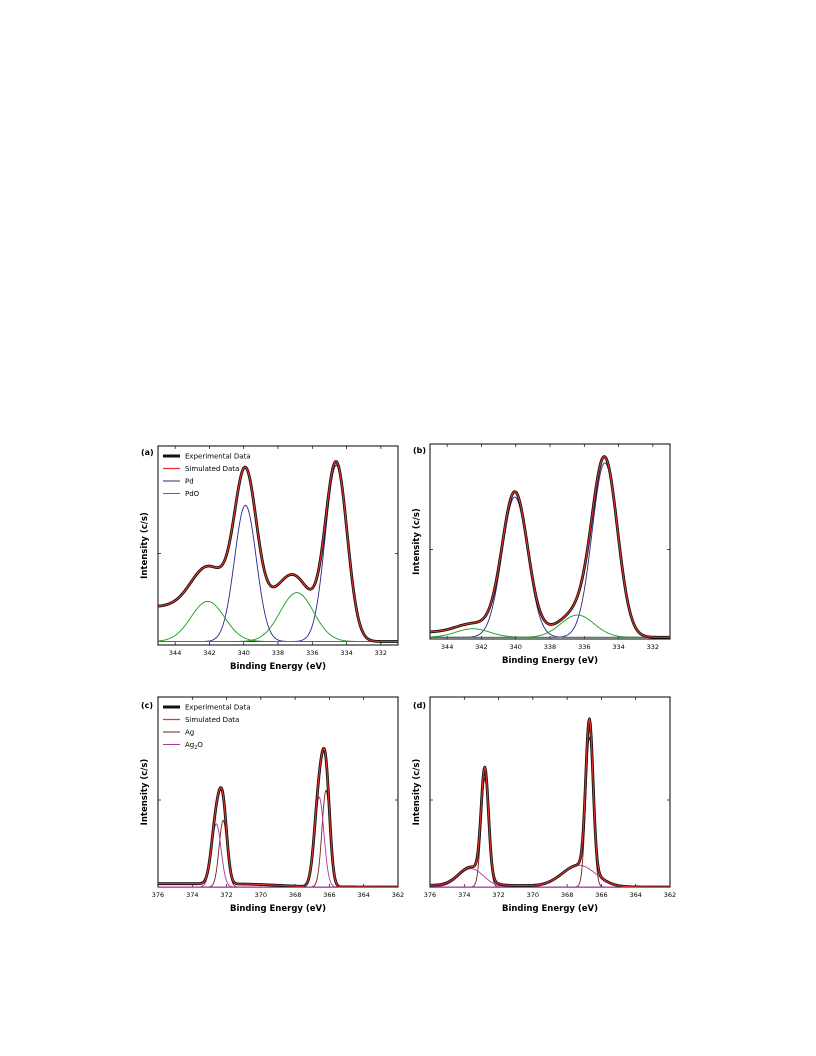 The height and width of the screenshot is (1056, 816). I want to click on legend: Experimental Data Simulated Data Ag Ag2O, so click(207, 727).